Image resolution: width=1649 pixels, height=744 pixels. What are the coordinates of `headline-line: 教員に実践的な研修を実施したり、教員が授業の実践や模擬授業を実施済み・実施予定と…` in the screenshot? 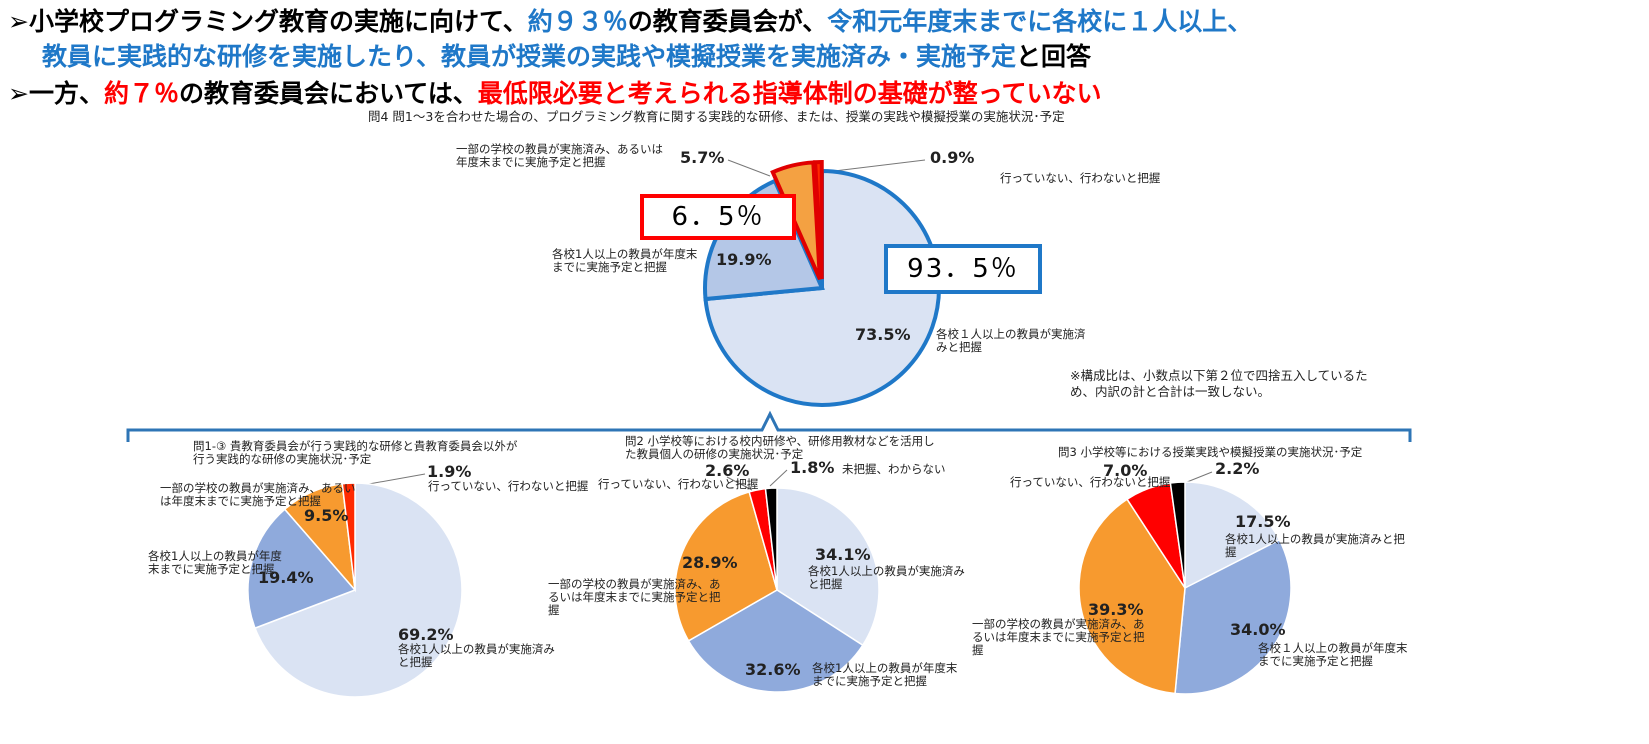 It's located at (566, 55).